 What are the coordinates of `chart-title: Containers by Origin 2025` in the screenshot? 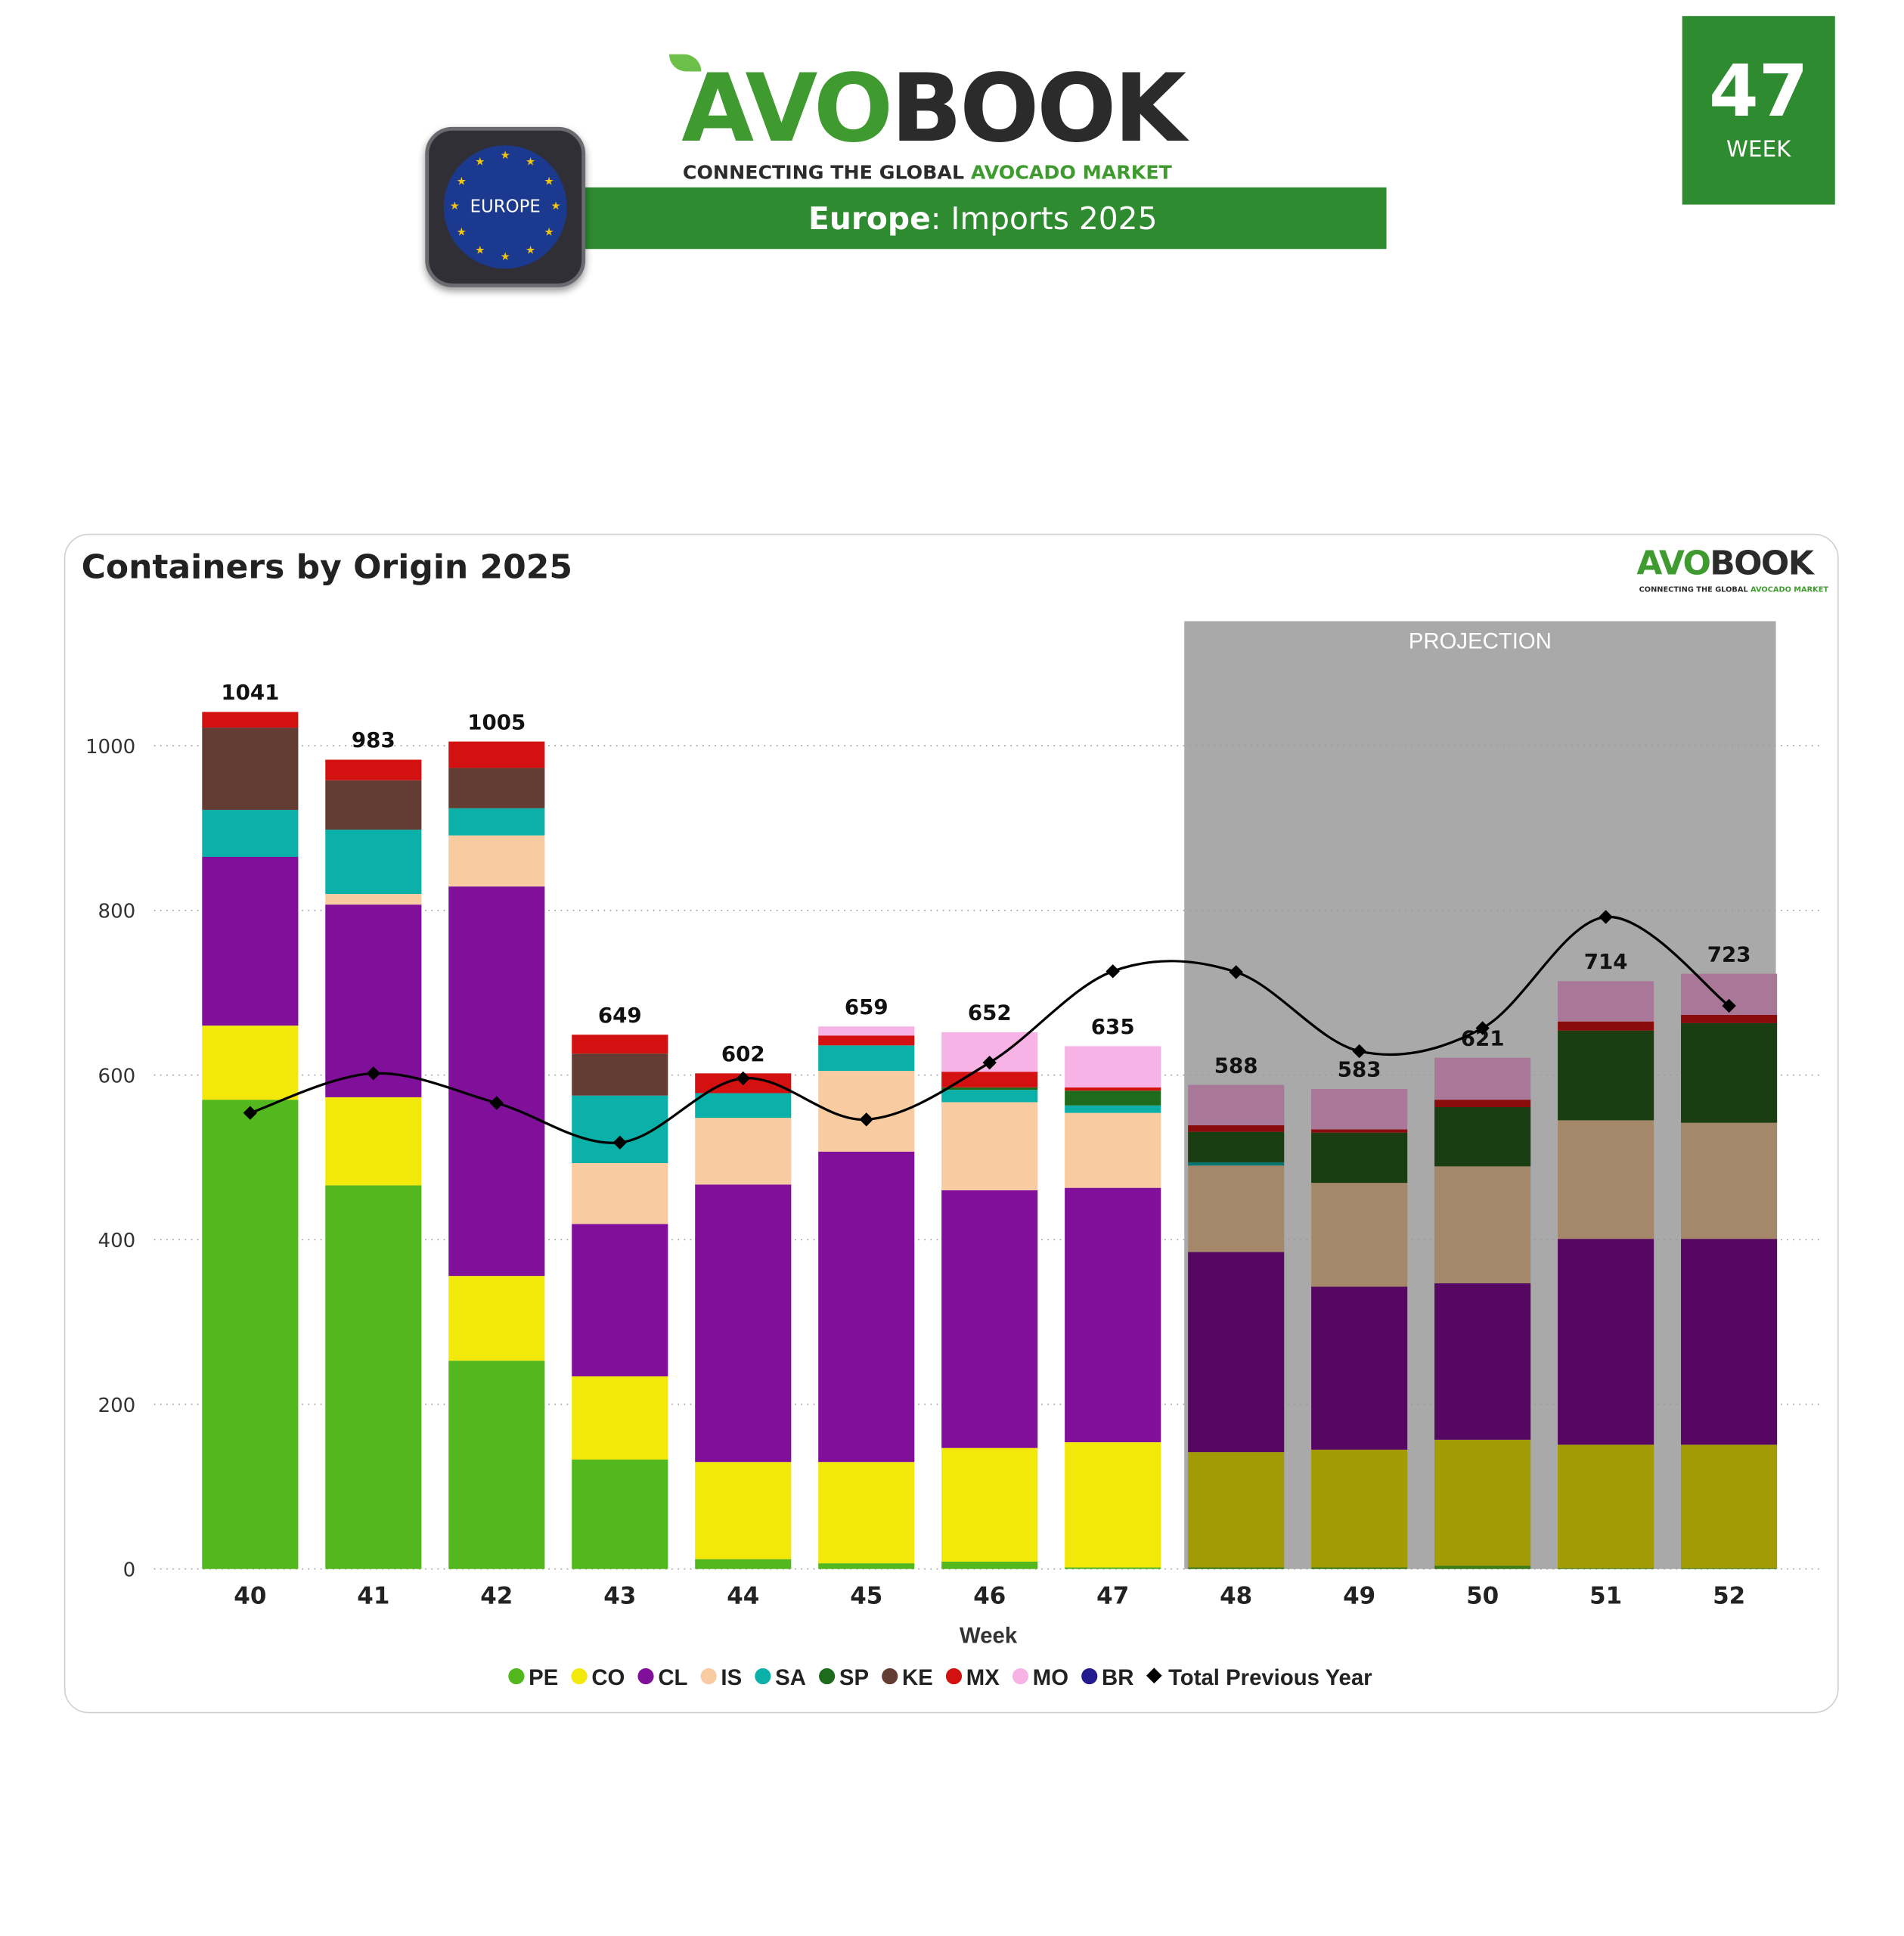 It's located at (327, 567).